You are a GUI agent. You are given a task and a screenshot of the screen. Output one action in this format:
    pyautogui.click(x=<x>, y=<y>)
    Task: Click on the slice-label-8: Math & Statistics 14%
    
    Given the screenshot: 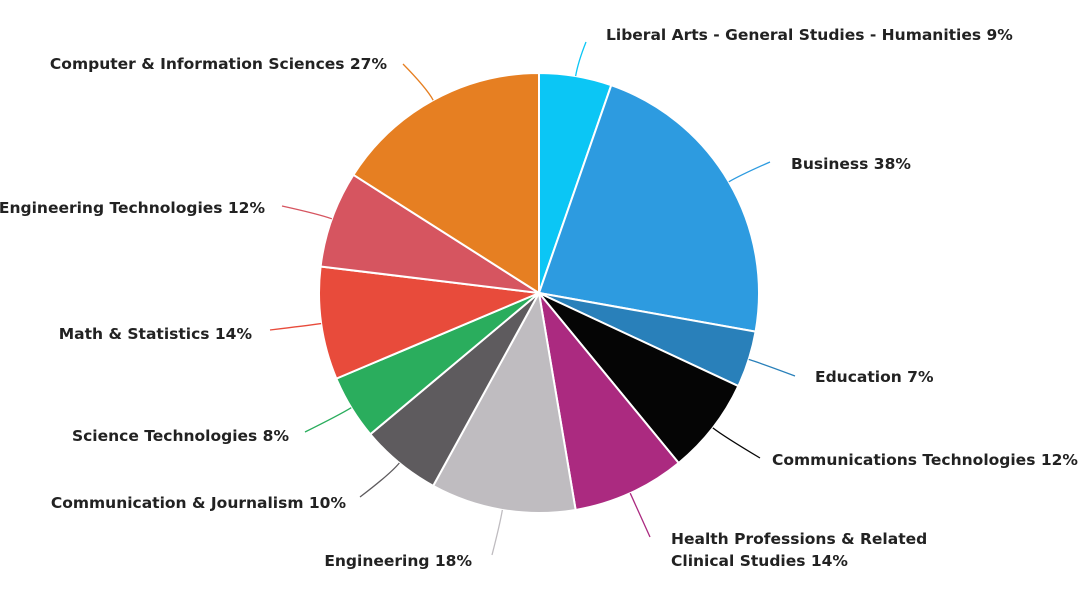 What is the action you would take?
    pyautogui.click(x=156, y=334)
    